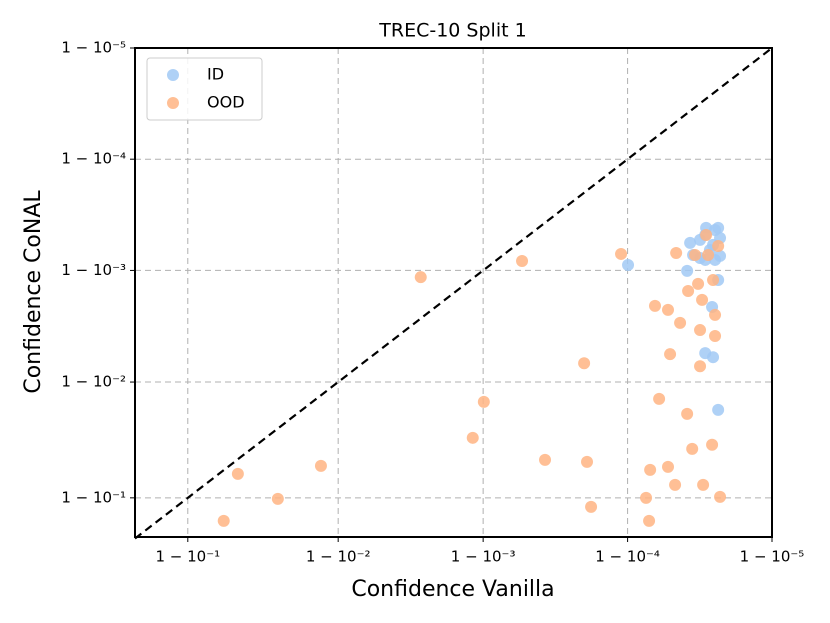 The image size is (830, 623). Describe the element at coordinates (215, 74) in the screenshot. I see `legend-label: ID` at that location.